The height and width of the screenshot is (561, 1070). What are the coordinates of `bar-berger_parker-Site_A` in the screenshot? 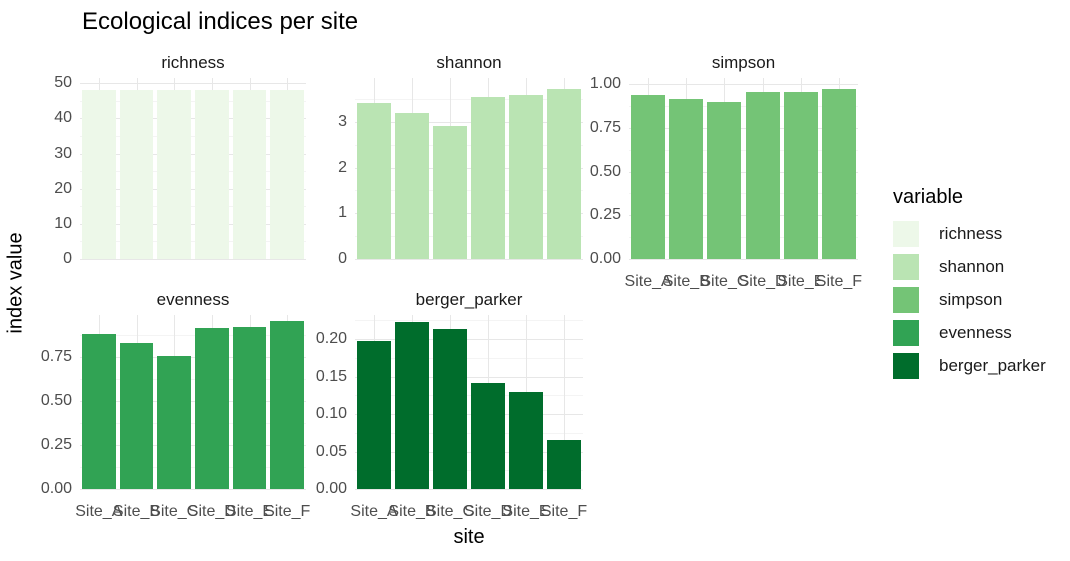 It's located at (374, 414).